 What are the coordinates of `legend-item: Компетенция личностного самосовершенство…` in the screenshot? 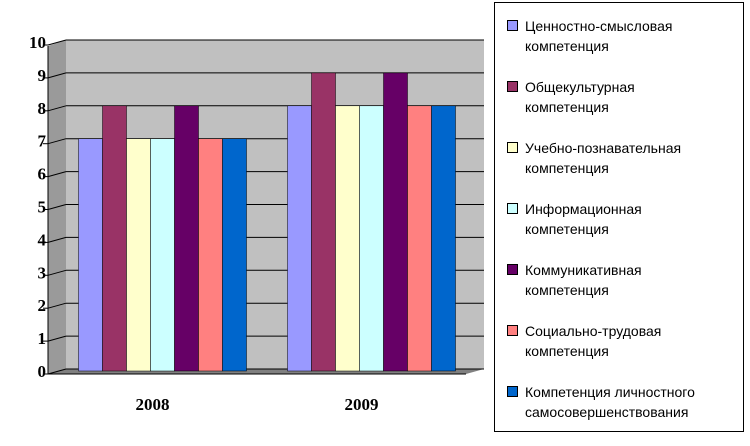 It's located at (623, 402).